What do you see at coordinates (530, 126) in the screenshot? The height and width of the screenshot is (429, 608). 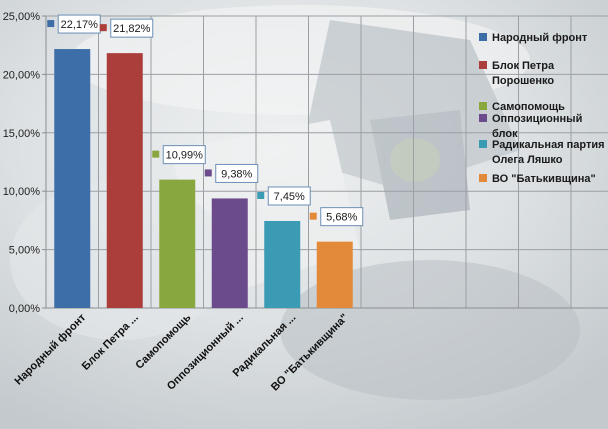 I see `legend-item: Оппозиционный блок` at bounding box center [530, 126].